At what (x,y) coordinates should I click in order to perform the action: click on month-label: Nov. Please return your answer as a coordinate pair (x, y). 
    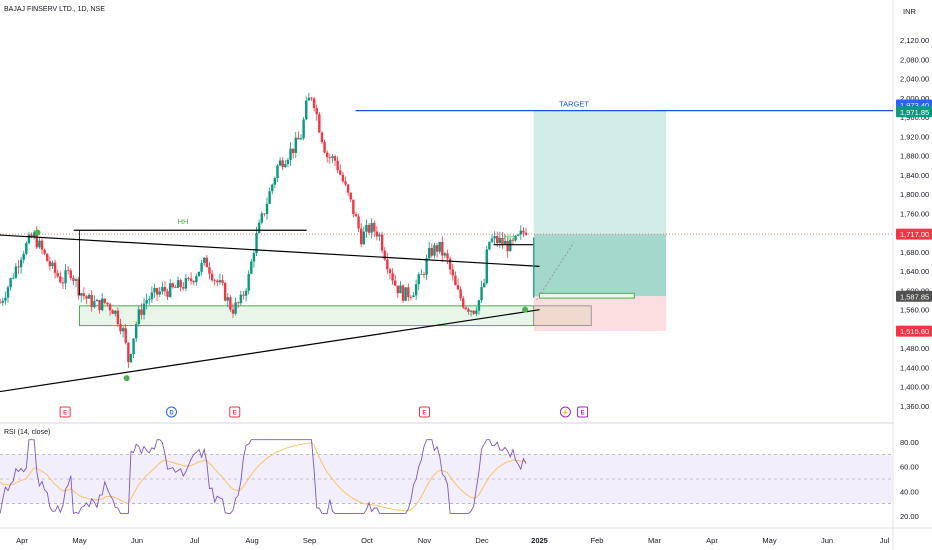
    Looking at the image, I should click on (425, 540).